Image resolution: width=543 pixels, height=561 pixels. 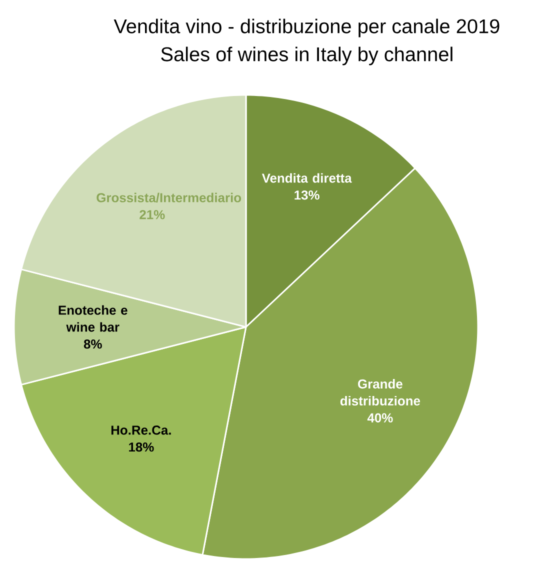 I want to click on slice-label: Vendita diretta, so click(x=307, y=178).